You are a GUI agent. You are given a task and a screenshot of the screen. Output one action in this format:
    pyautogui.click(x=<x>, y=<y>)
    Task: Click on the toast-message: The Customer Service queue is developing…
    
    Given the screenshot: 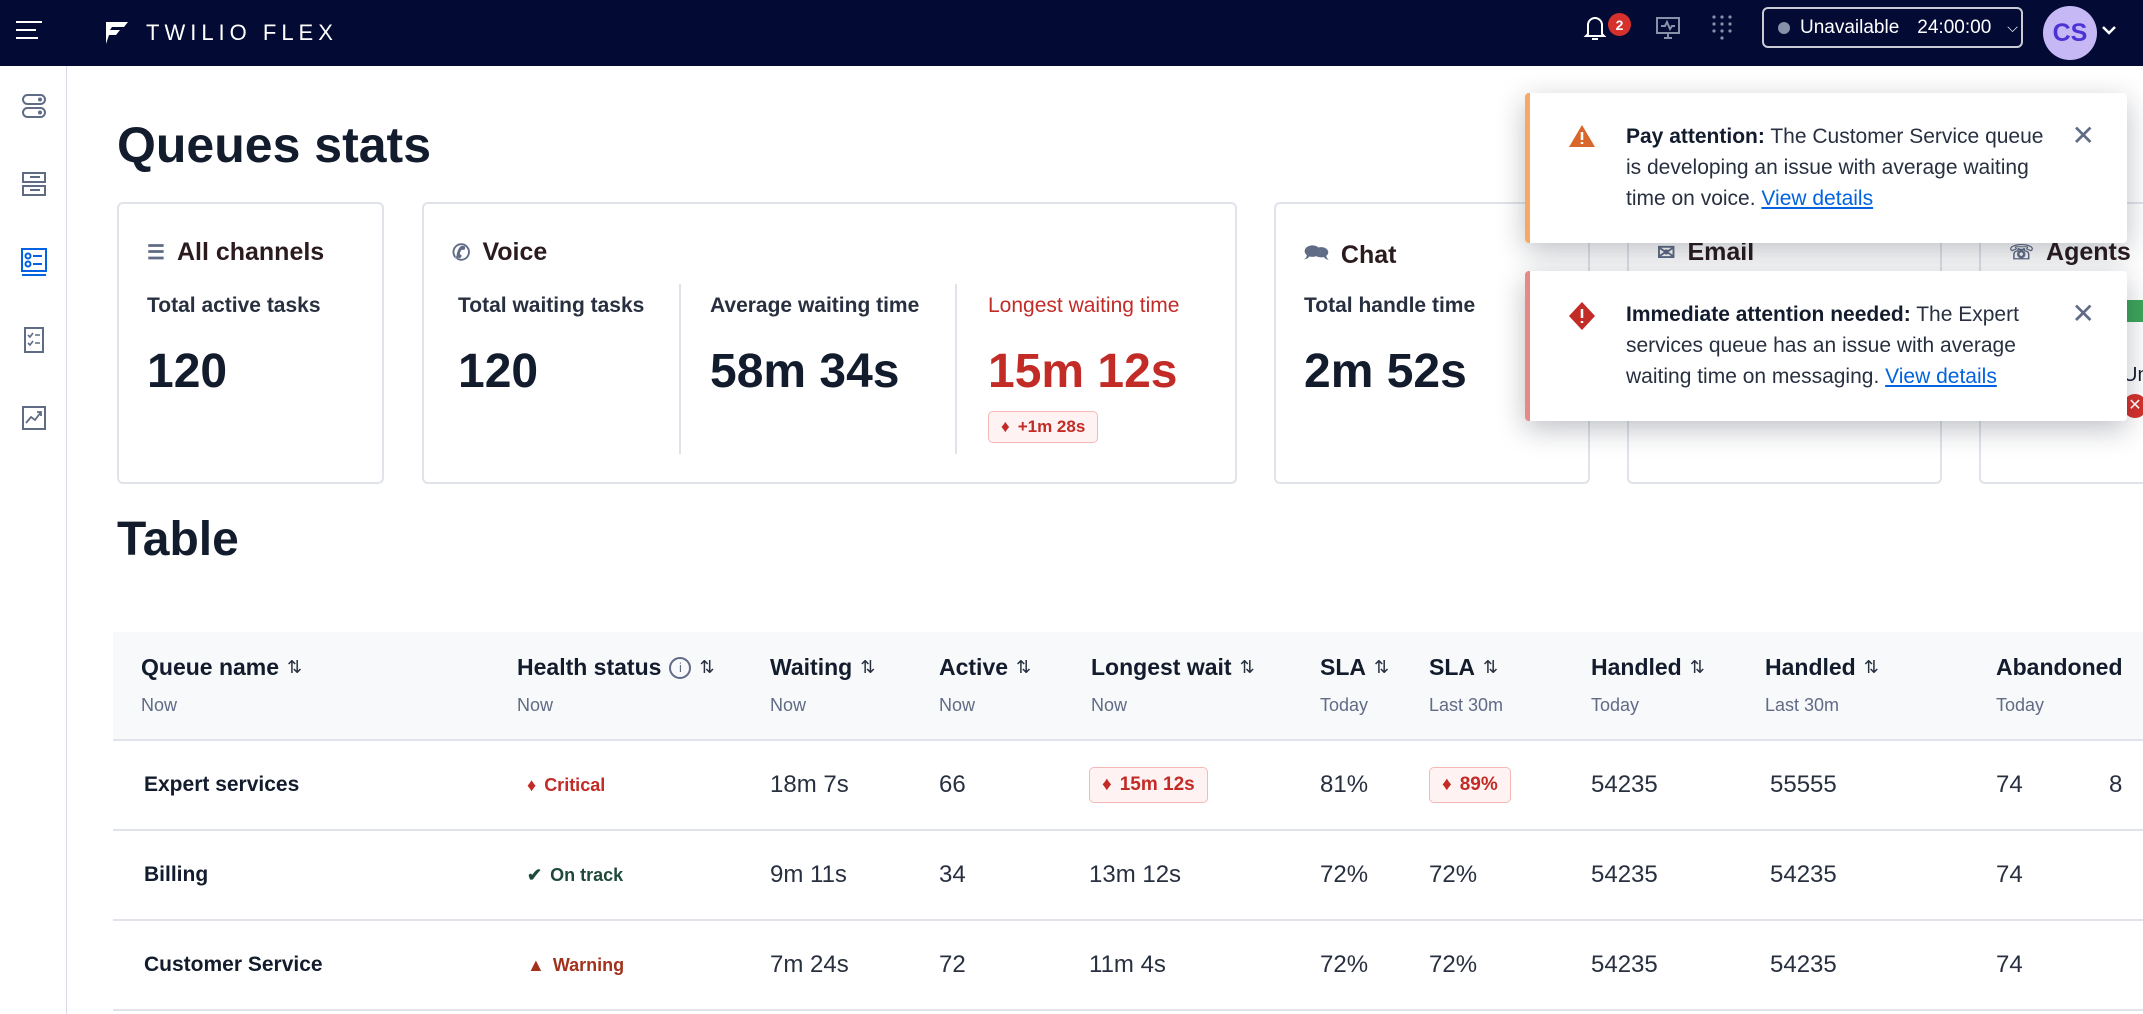 What is the action you would take?
    pyautogui.click(x=1835, y=167)
    